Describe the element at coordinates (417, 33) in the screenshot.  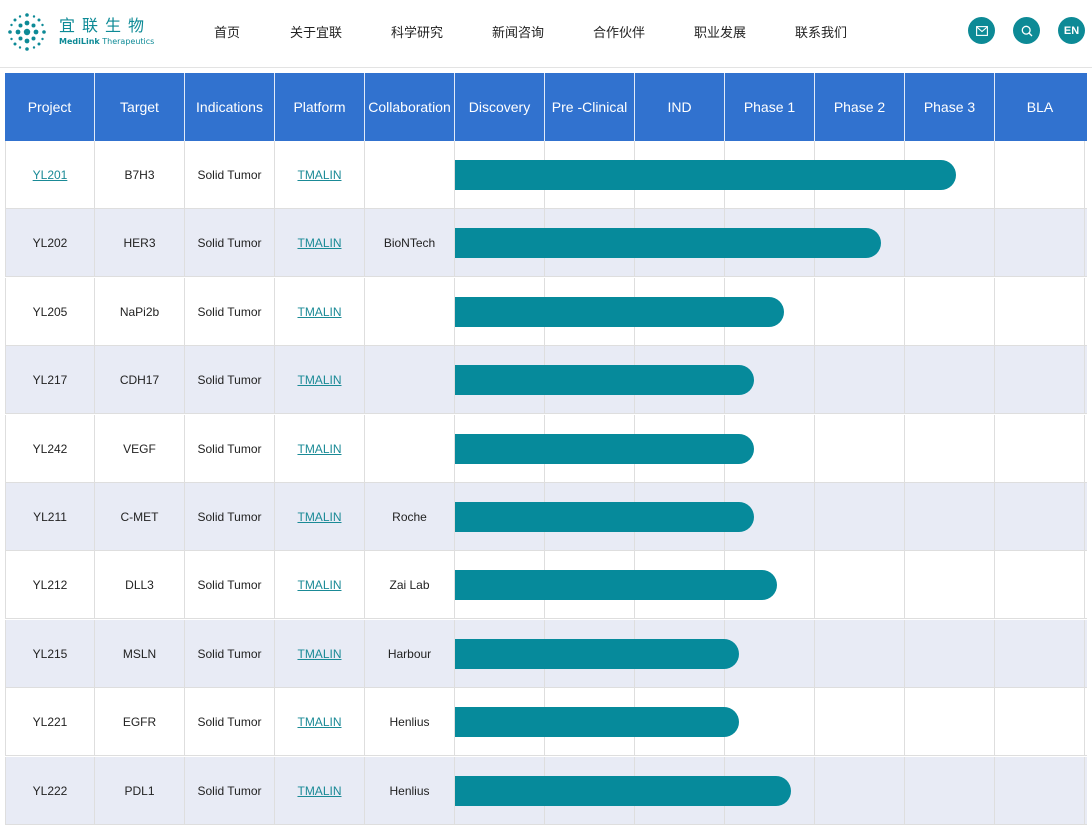
I see `nav-research: 科学研究` at that location.